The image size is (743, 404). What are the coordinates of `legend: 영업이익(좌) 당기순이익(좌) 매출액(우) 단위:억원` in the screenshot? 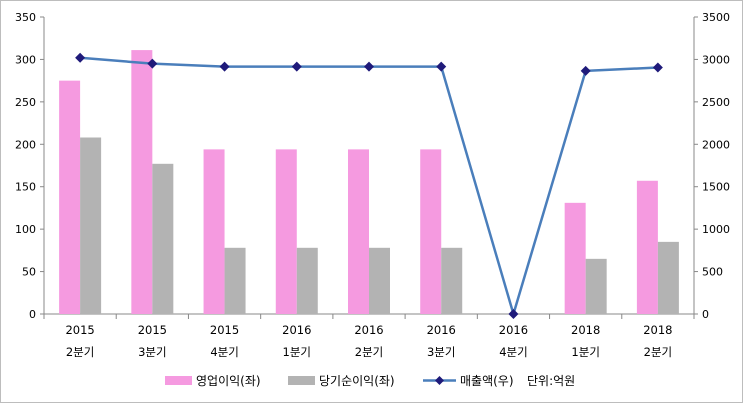 It's located at (370, 381).